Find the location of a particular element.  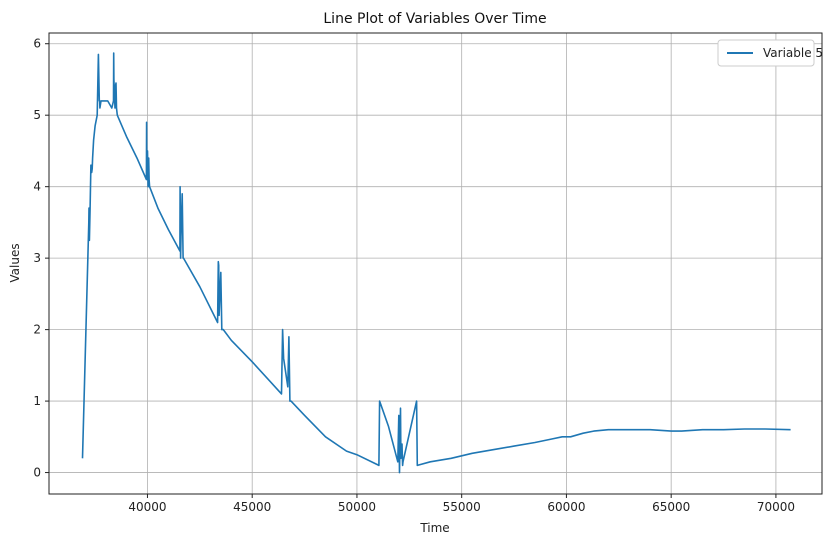

y-axis: 0 1 2 3 4 5 6 is located at coordinates (41, 258).